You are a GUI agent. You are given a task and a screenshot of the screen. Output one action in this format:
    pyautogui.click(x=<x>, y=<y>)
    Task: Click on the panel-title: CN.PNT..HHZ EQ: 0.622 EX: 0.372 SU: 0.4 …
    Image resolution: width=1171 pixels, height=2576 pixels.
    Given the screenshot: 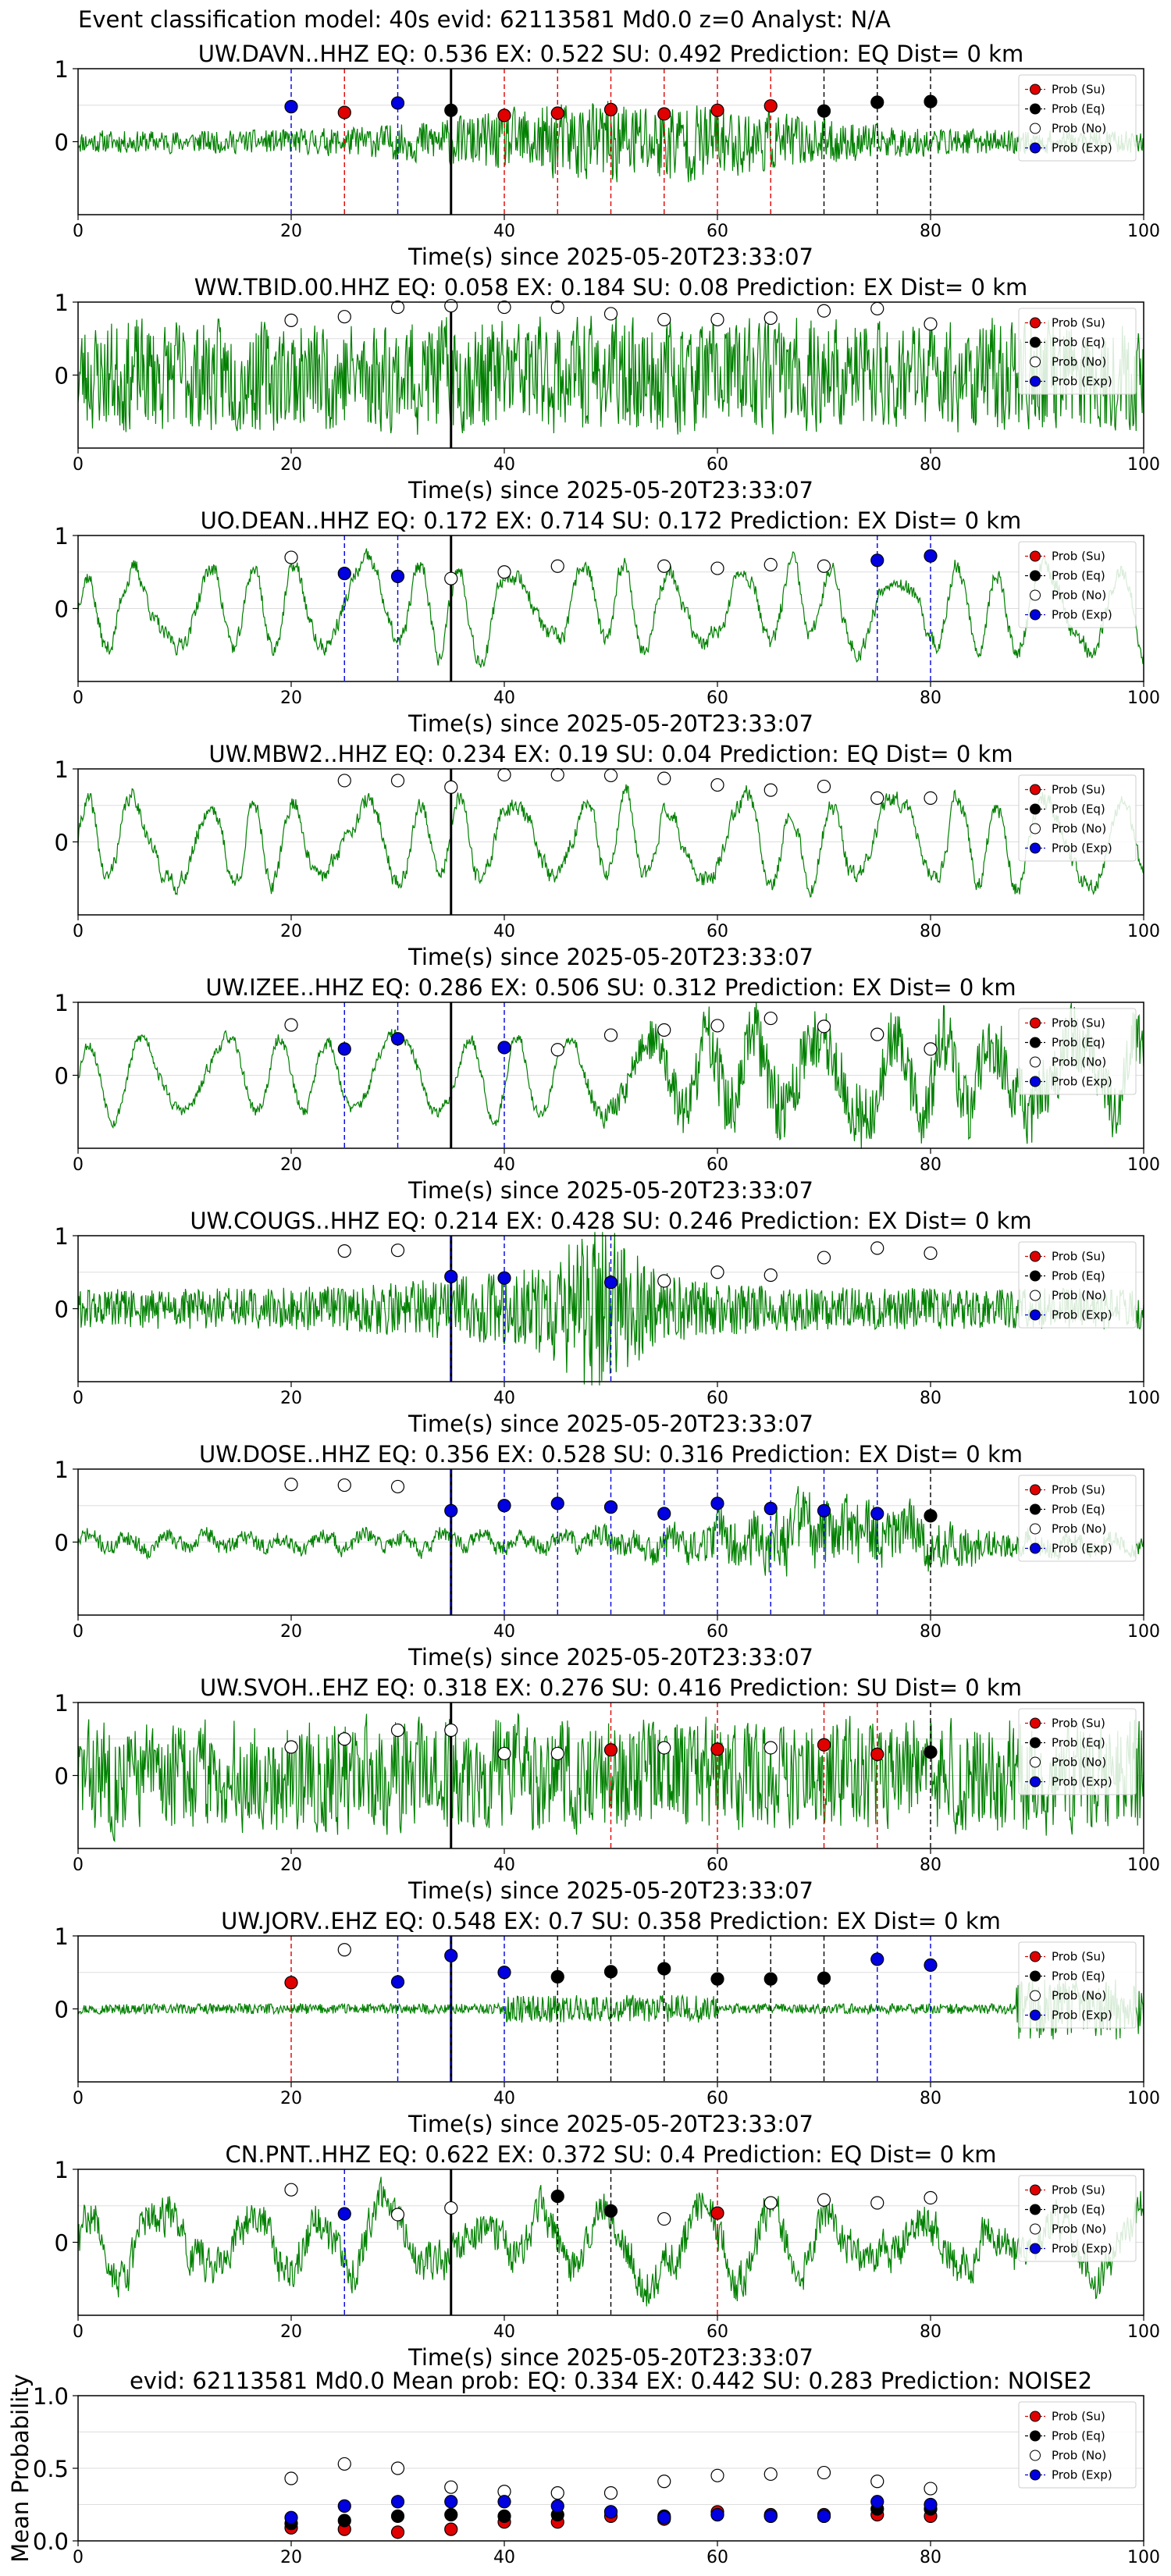 What is the action you would take?
    pyautogui.click(x=610, y=2154)
    